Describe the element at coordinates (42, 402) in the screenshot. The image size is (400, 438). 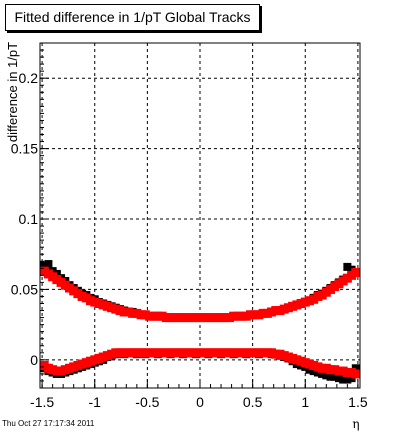
I see `x-tick-label: -1.5` at that location.